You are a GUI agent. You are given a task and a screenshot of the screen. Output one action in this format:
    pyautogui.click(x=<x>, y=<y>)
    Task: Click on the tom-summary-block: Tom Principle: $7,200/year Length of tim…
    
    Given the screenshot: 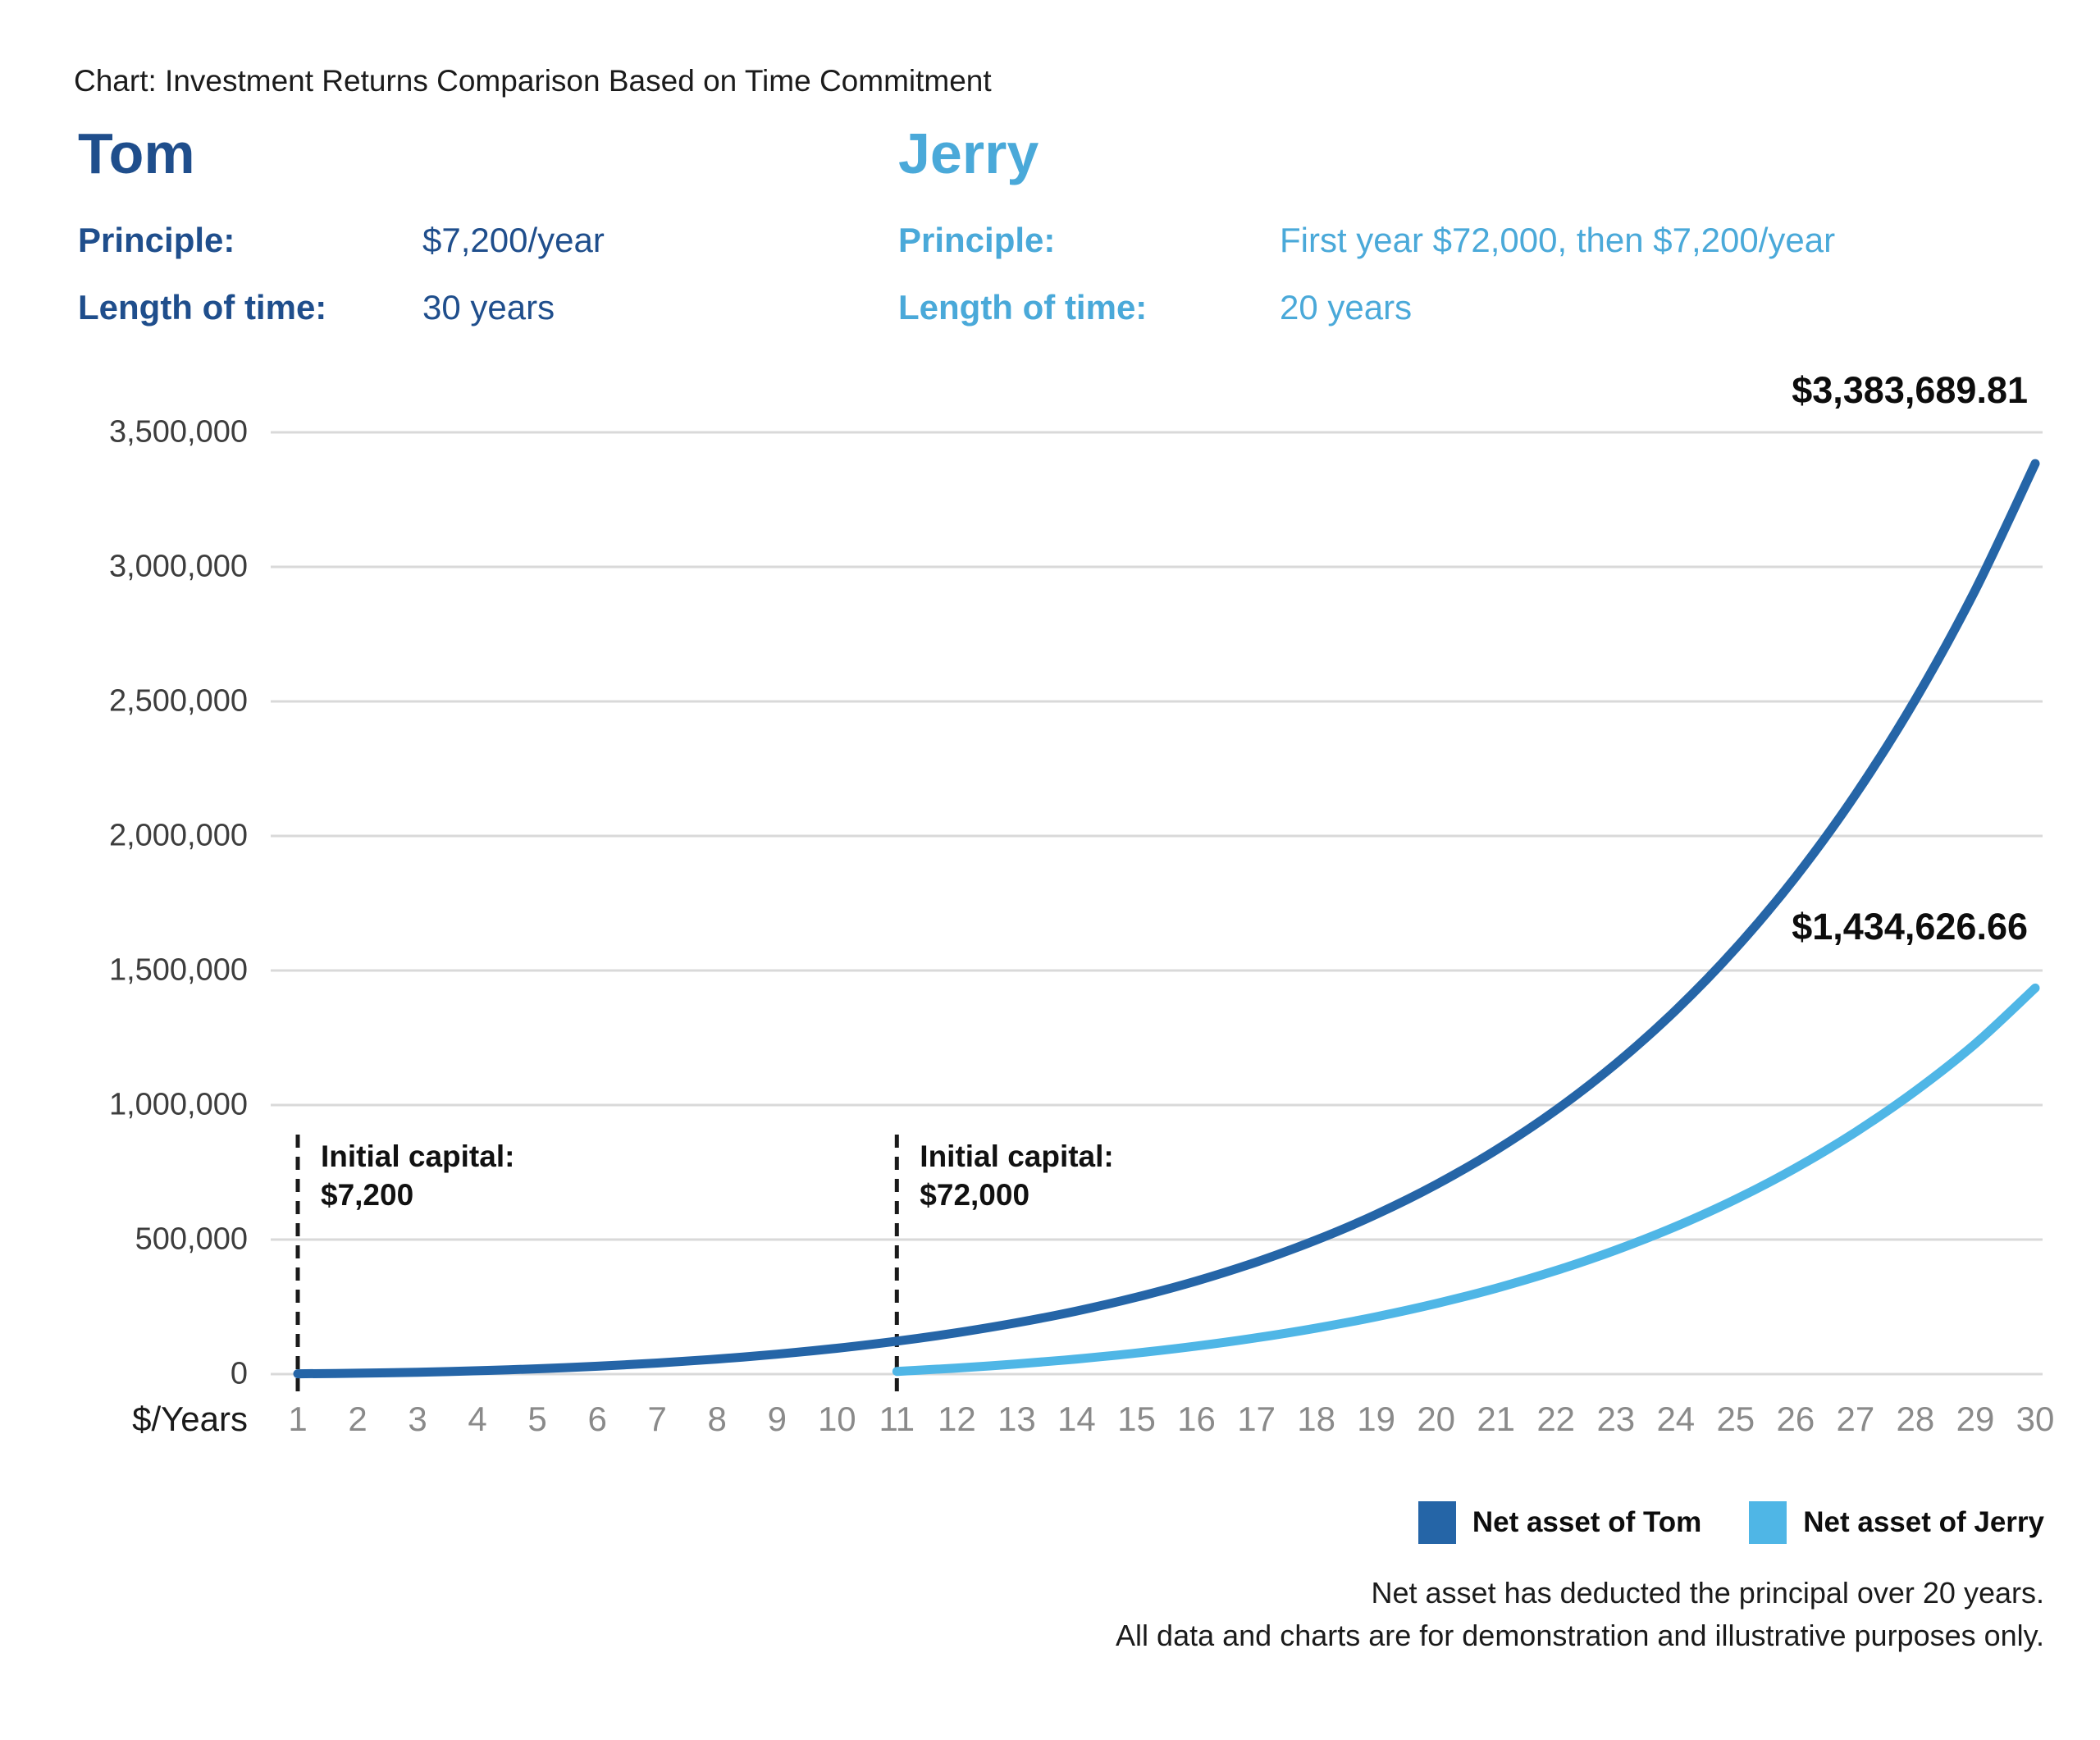 What is the action you would take?
    pyautogui.click(x=342, y=225)
    